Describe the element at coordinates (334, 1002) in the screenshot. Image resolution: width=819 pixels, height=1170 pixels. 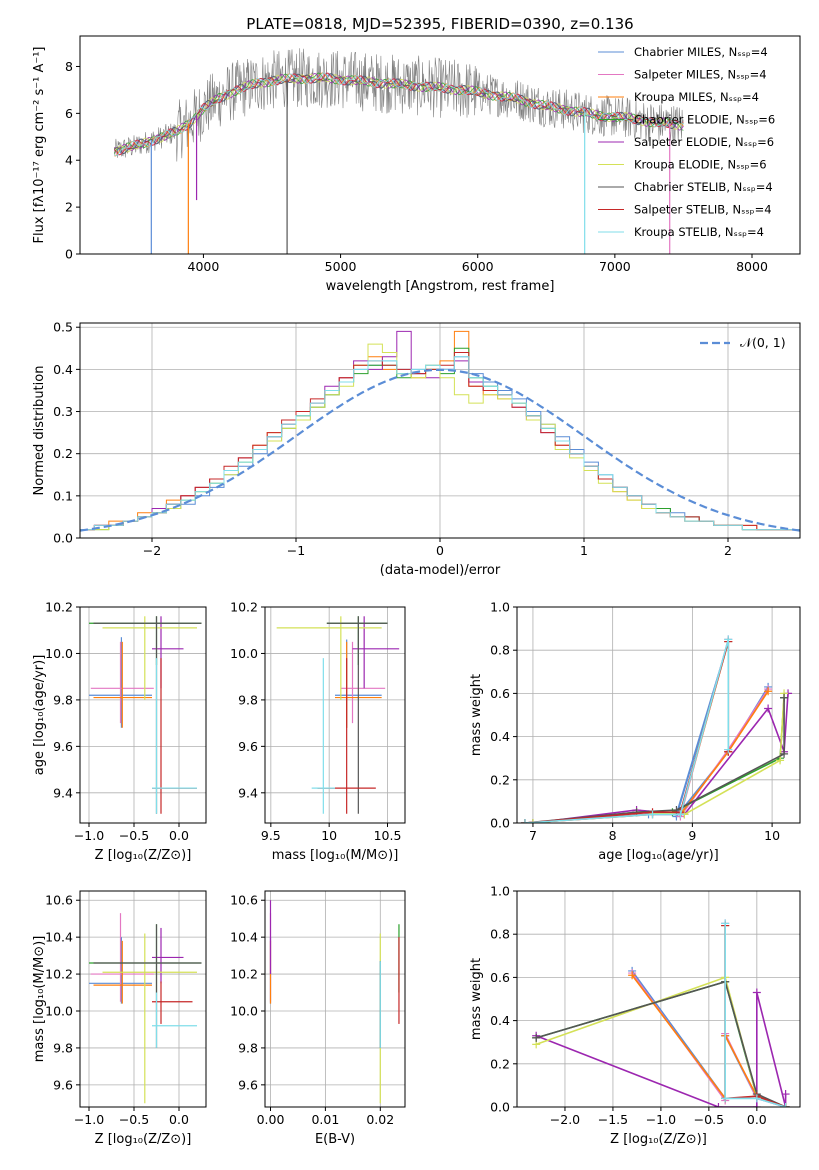
I see `errorbars-mass-vs-ebv` at that location.